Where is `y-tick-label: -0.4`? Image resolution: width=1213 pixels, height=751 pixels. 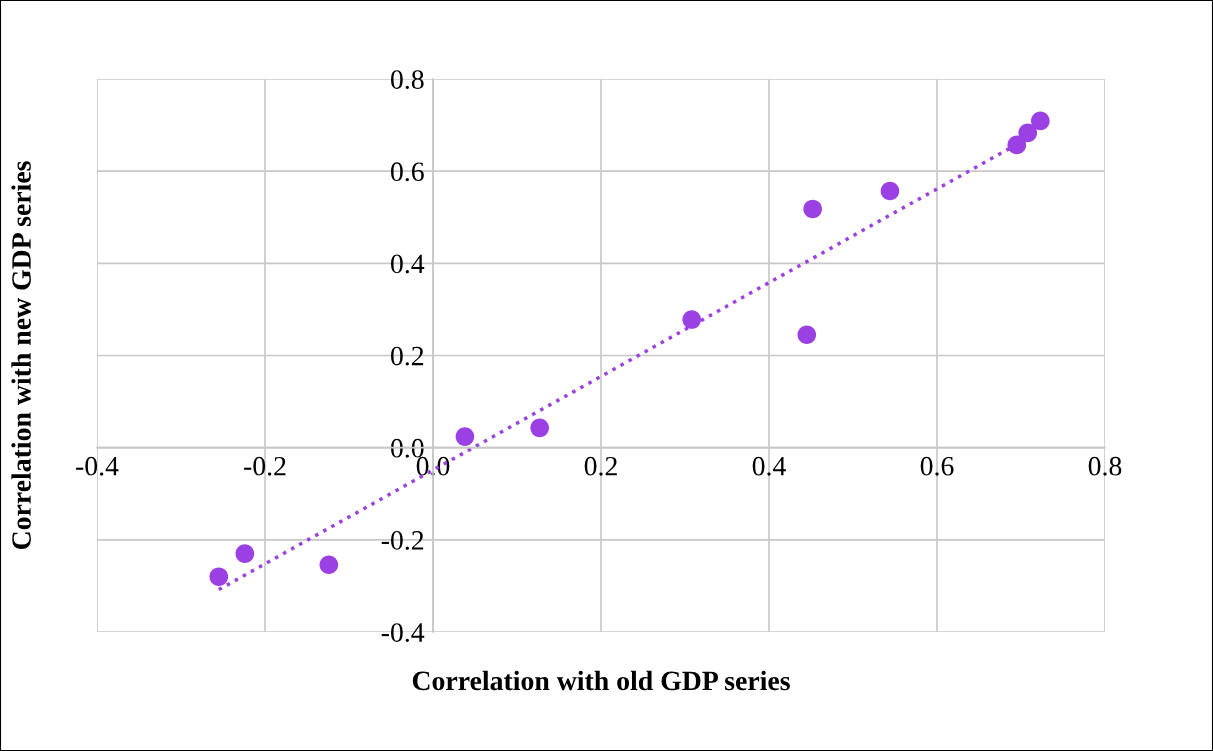
y-tick-label: -0.4 is located at coordinates (403, 633).